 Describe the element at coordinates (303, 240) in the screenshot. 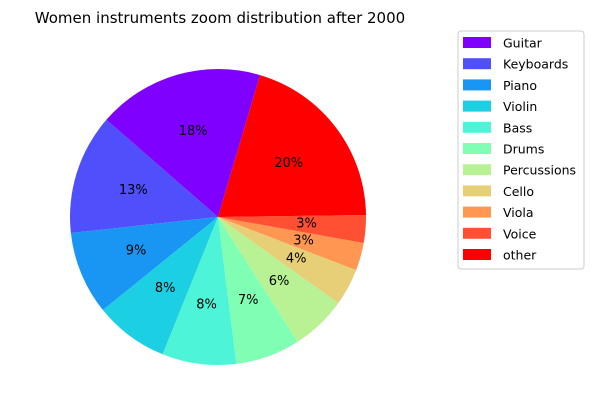

I see `pct-label-viola: 3%` at that location.